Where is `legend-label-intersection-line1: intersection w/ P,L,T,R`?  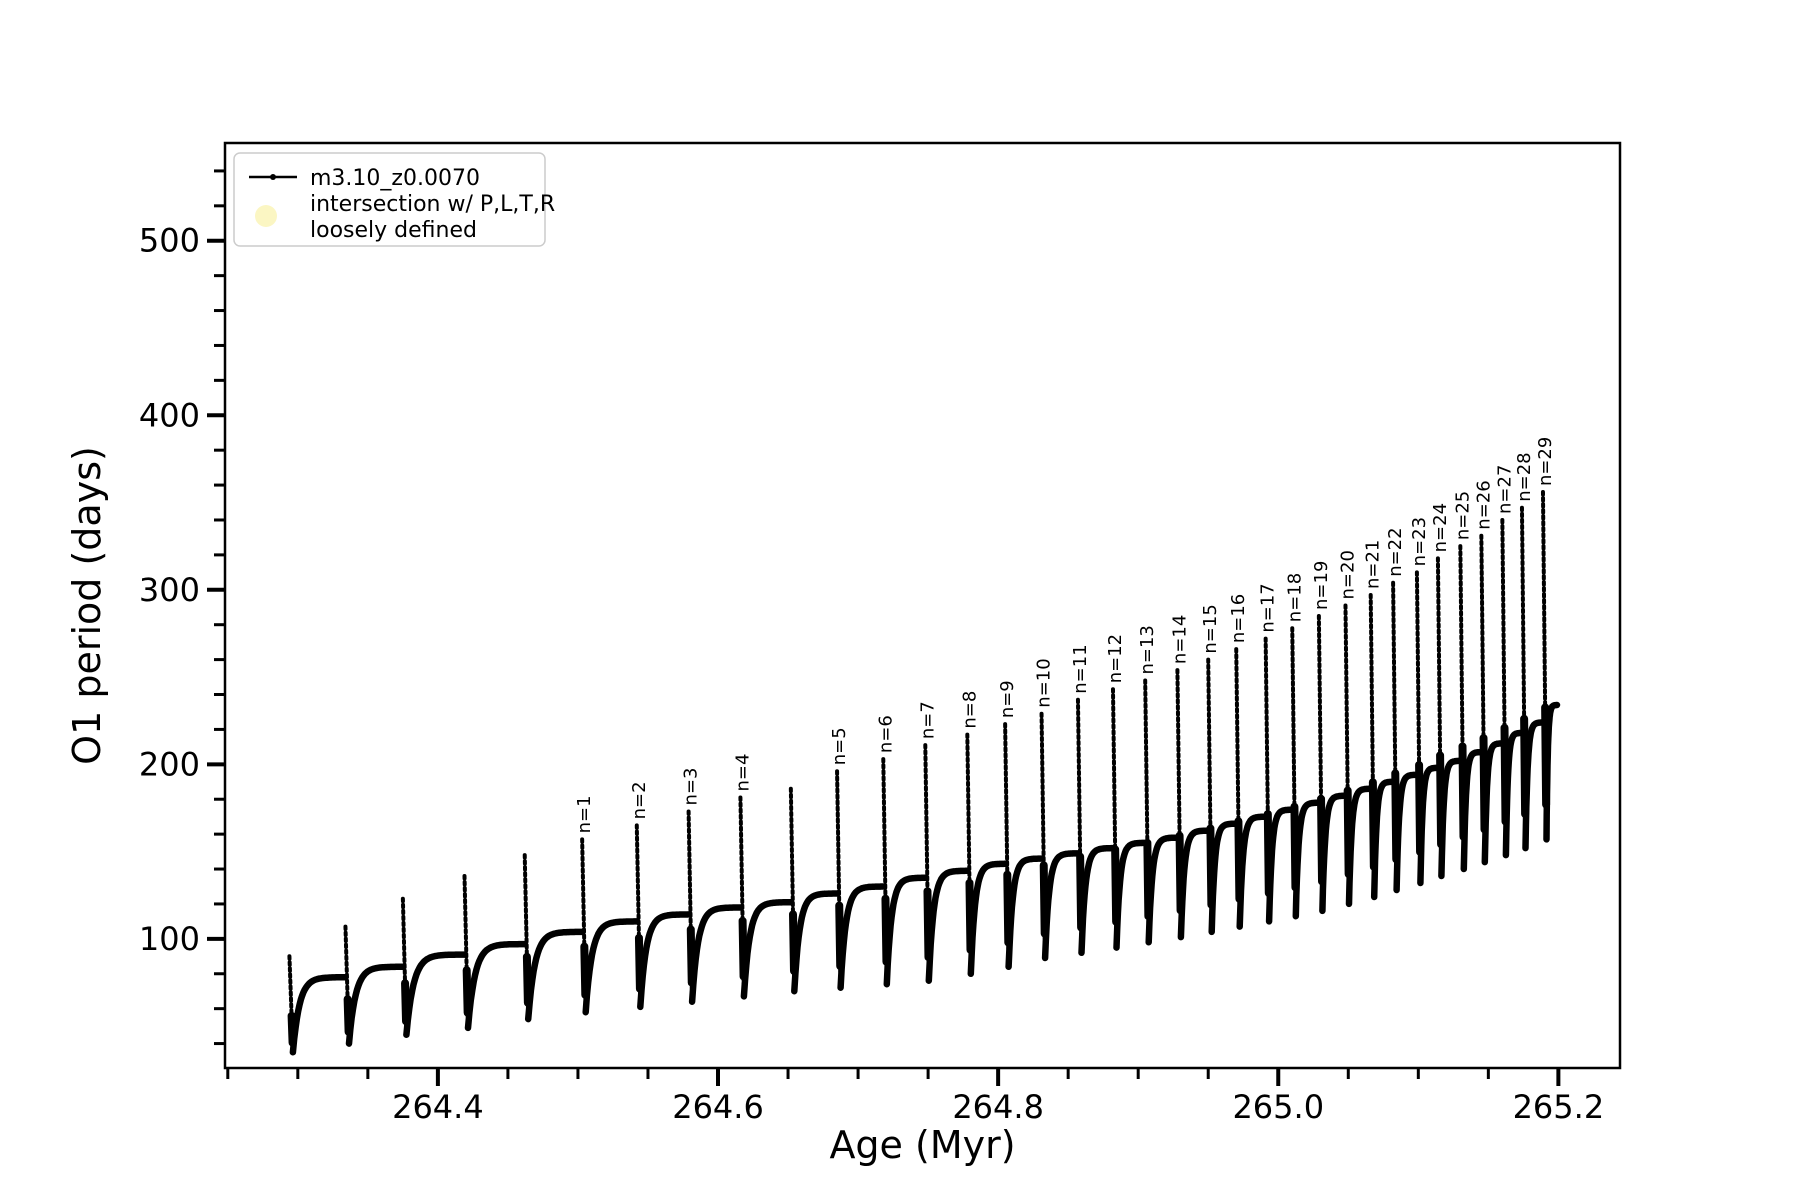
legend-label-intersection-line1: intersection w/ P,L,T,R is located at coordinates (432, 204).